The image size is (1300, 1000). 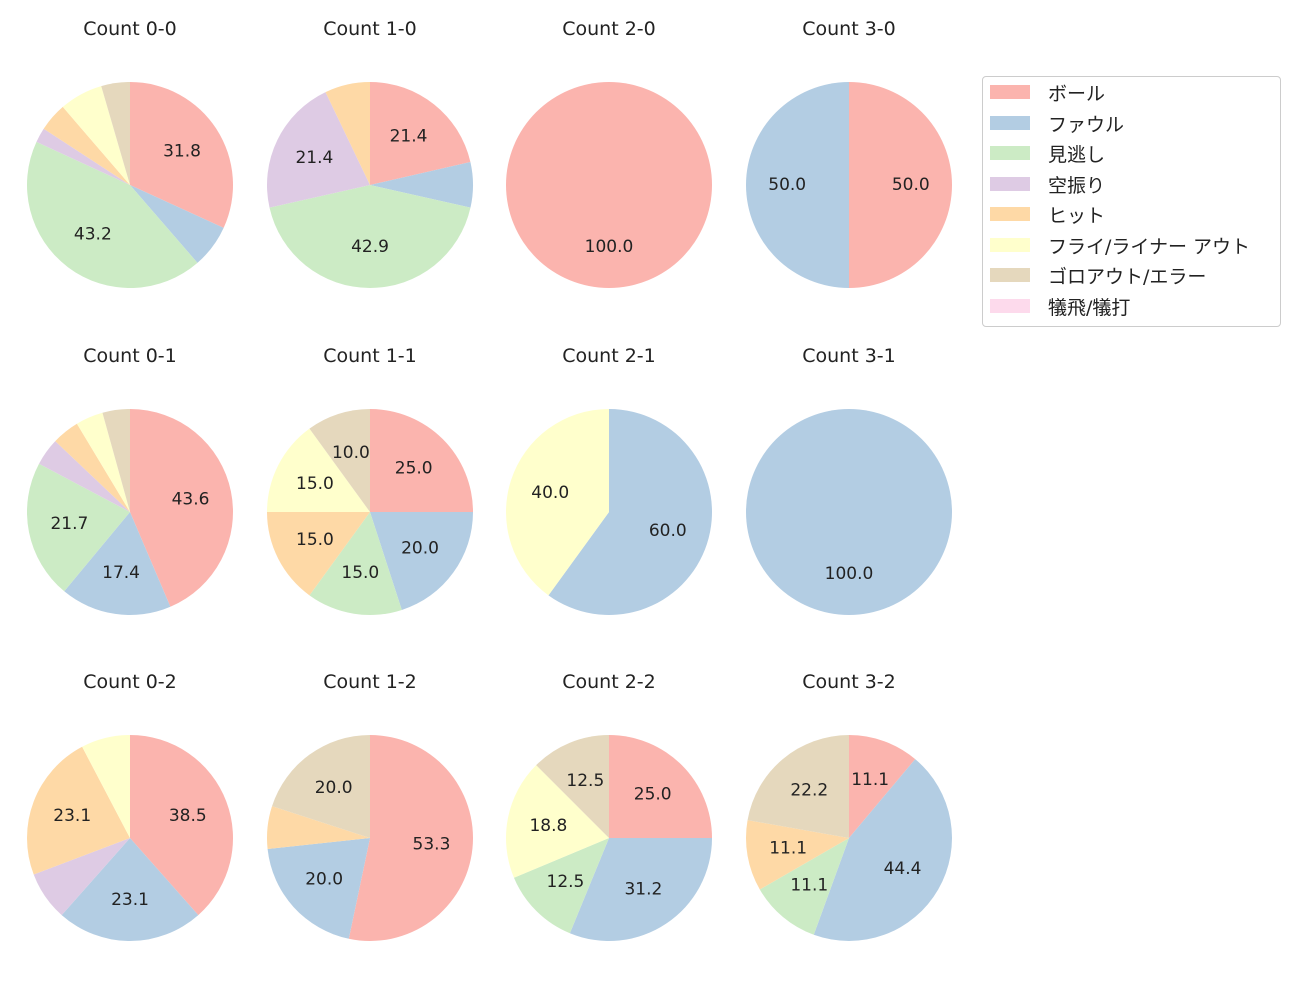 I want to click on pie-slice-label: 43.2, so click(x=93, y=234).